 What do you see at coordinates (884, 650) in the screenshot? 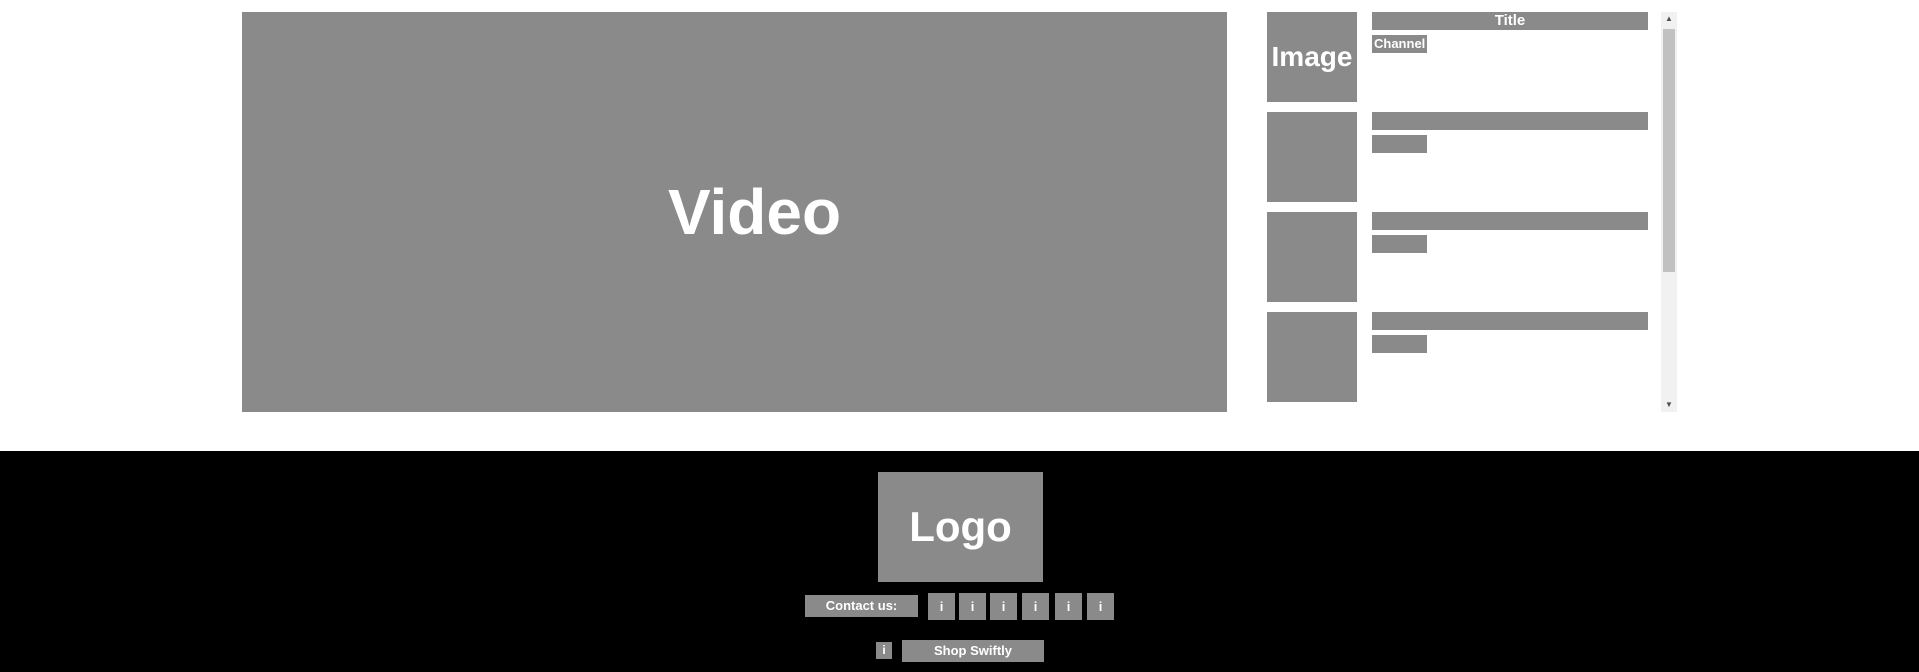
I see `info-icon: i` at bounding box center [884, 650].